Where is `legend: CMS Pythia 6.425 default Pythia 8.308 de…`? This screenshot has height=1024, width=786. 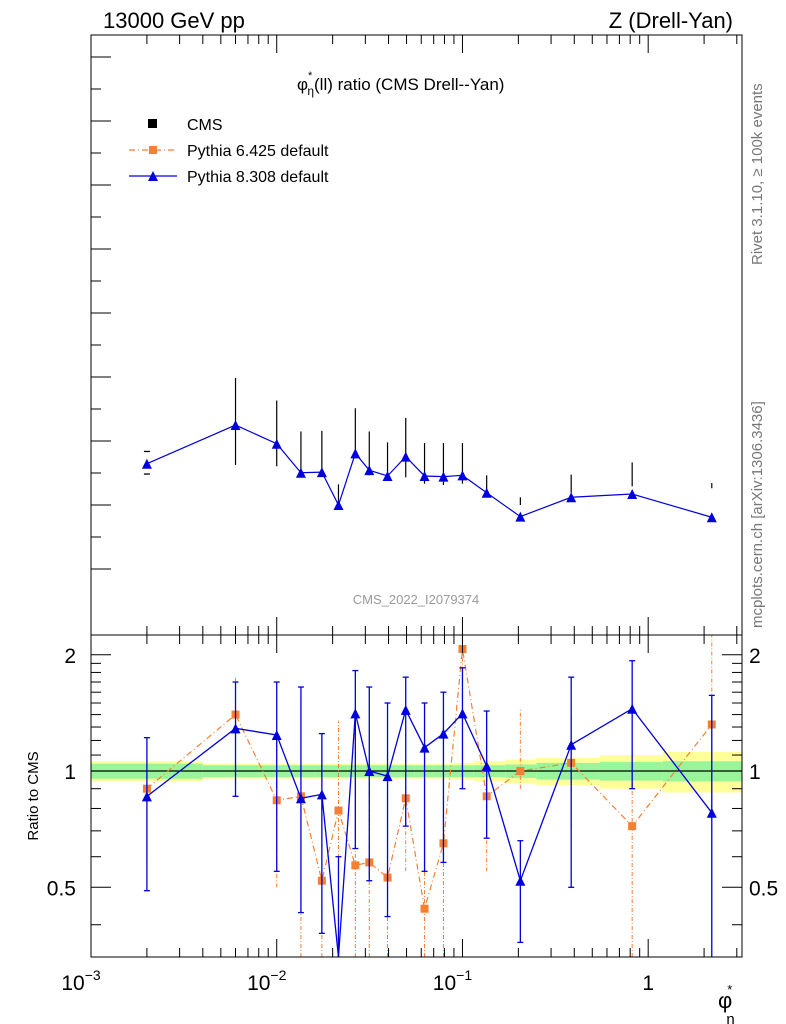 legend: CMS Pythia 6.425 default Pythia 8.308 de… is located at coordinates (229, 151).